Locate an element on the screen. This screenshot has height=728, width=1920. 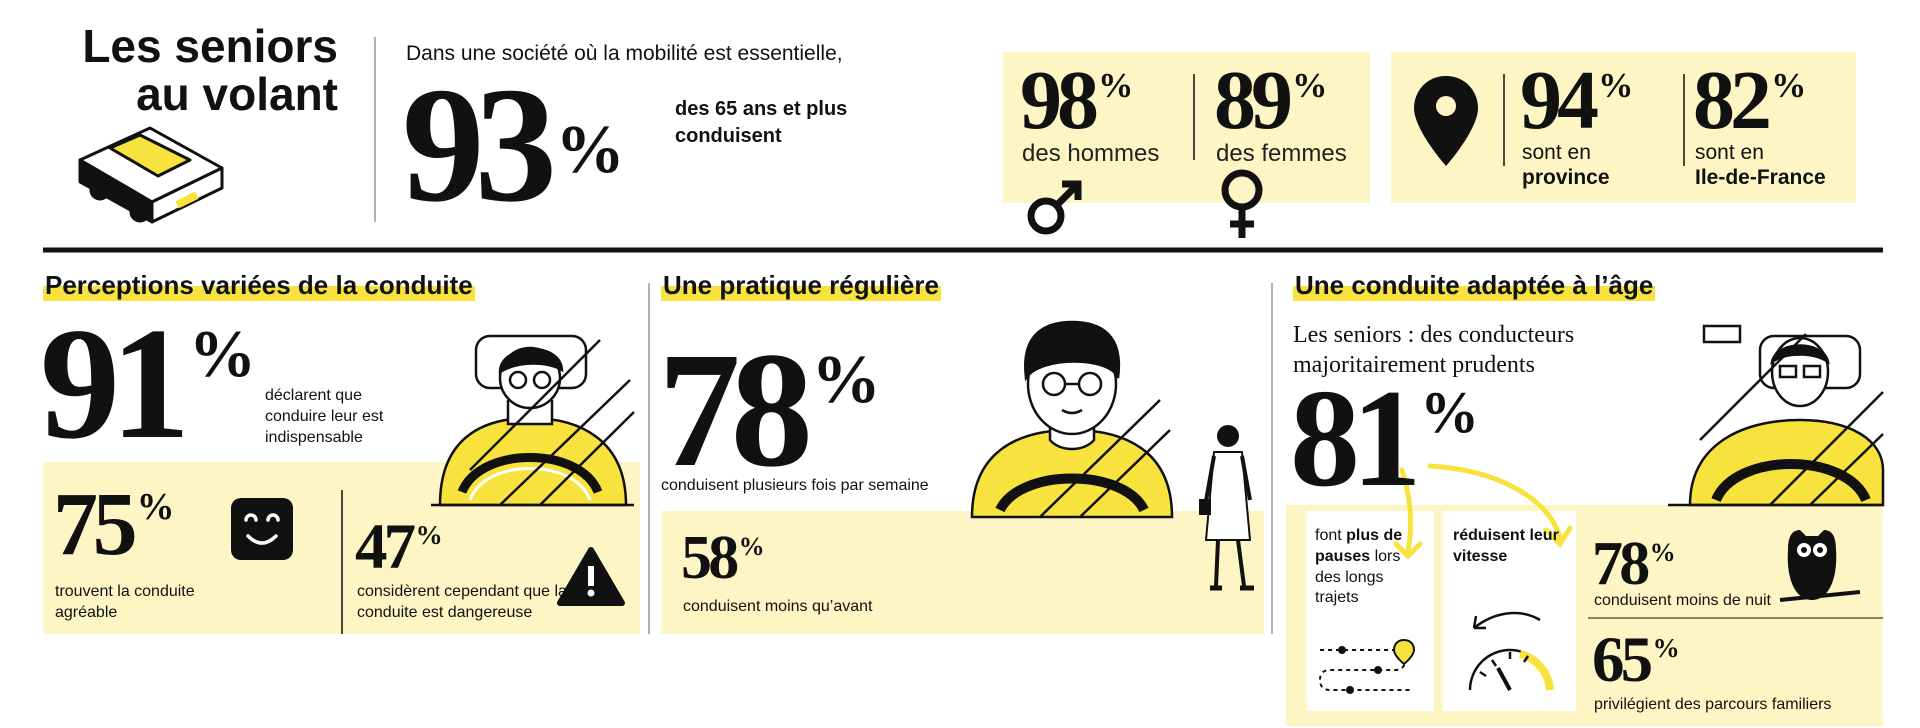
gender-stat: 98% is located at coordinates (1076, 101).